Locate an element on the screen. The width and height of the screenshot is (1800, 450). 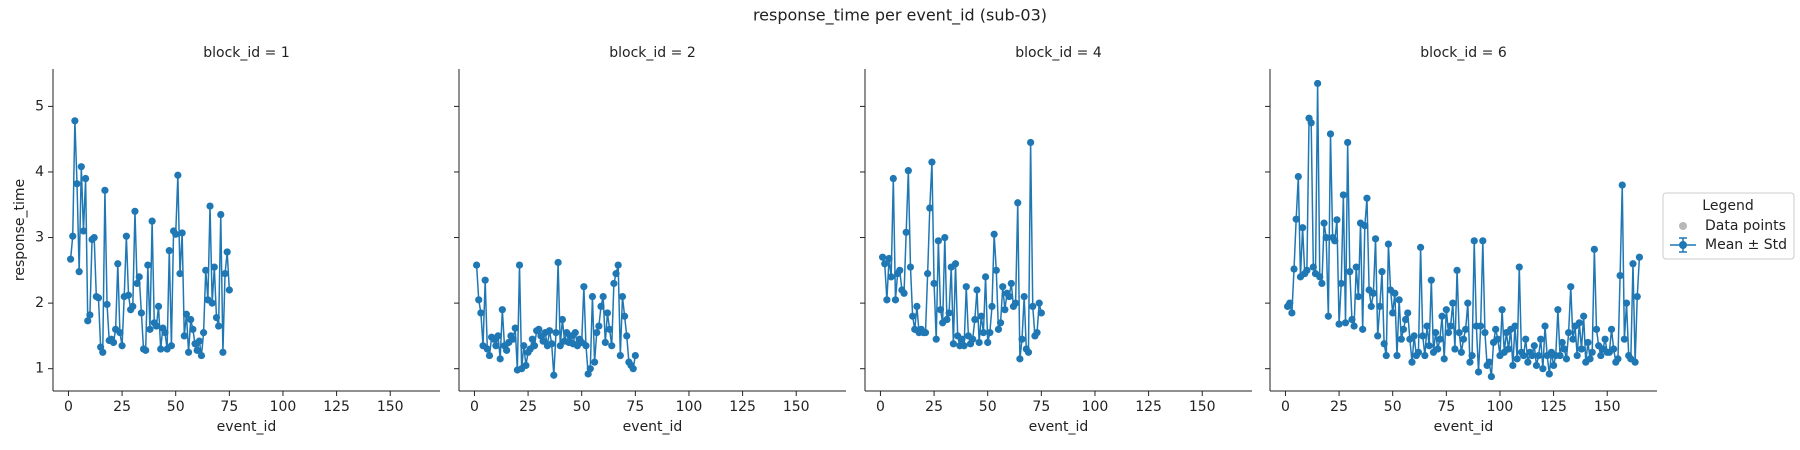
x-tick-label: 125 is located at coordinates (742, 407).